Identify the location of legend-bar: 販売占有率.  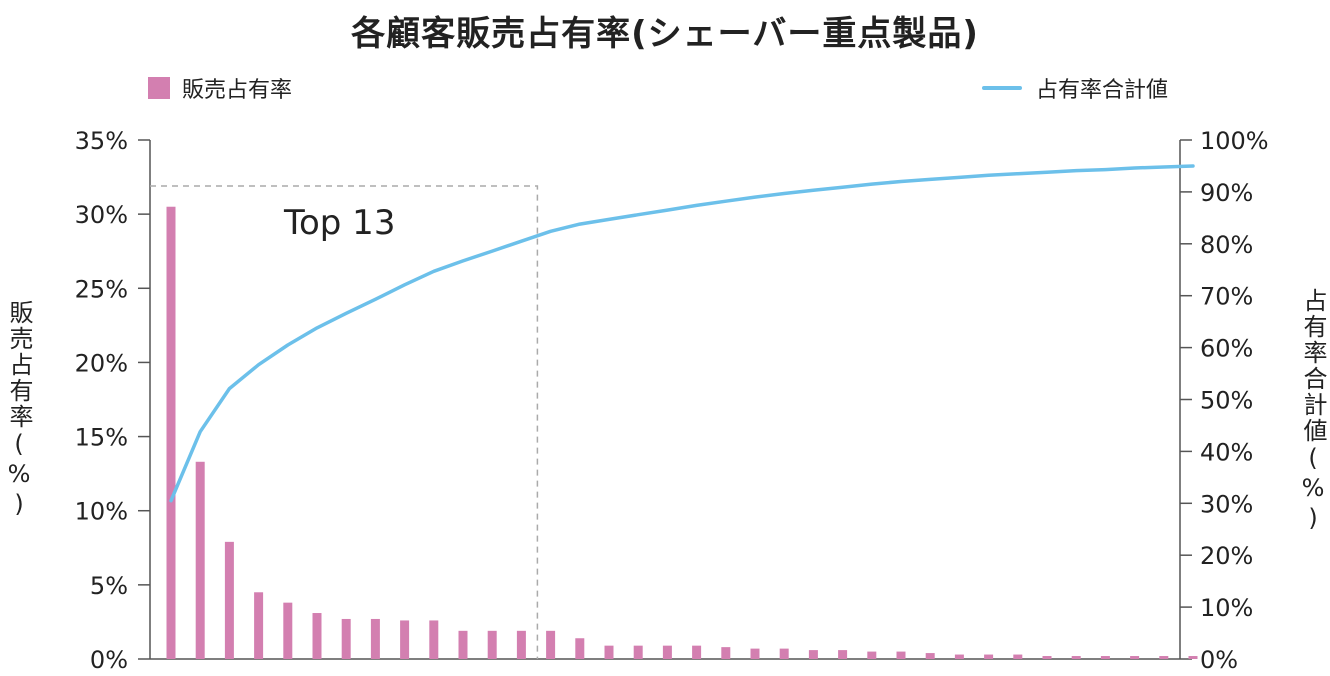
(220, 88).